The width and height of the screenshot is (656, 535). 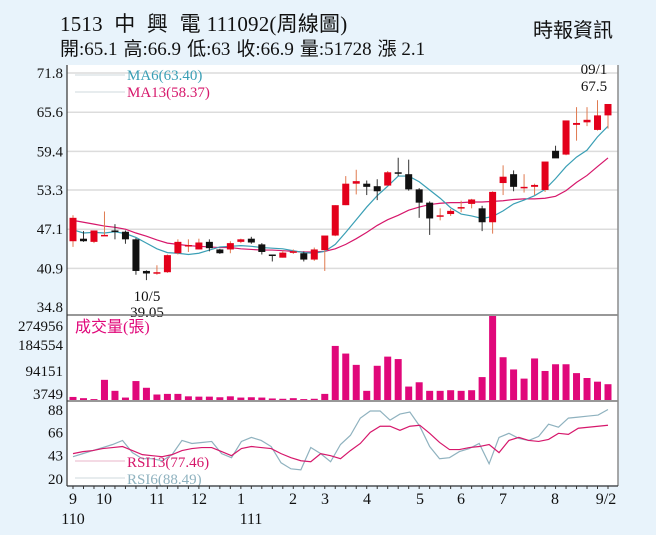 I want to click on period-label: 111092(周線圖), so click(x=277, y=24).